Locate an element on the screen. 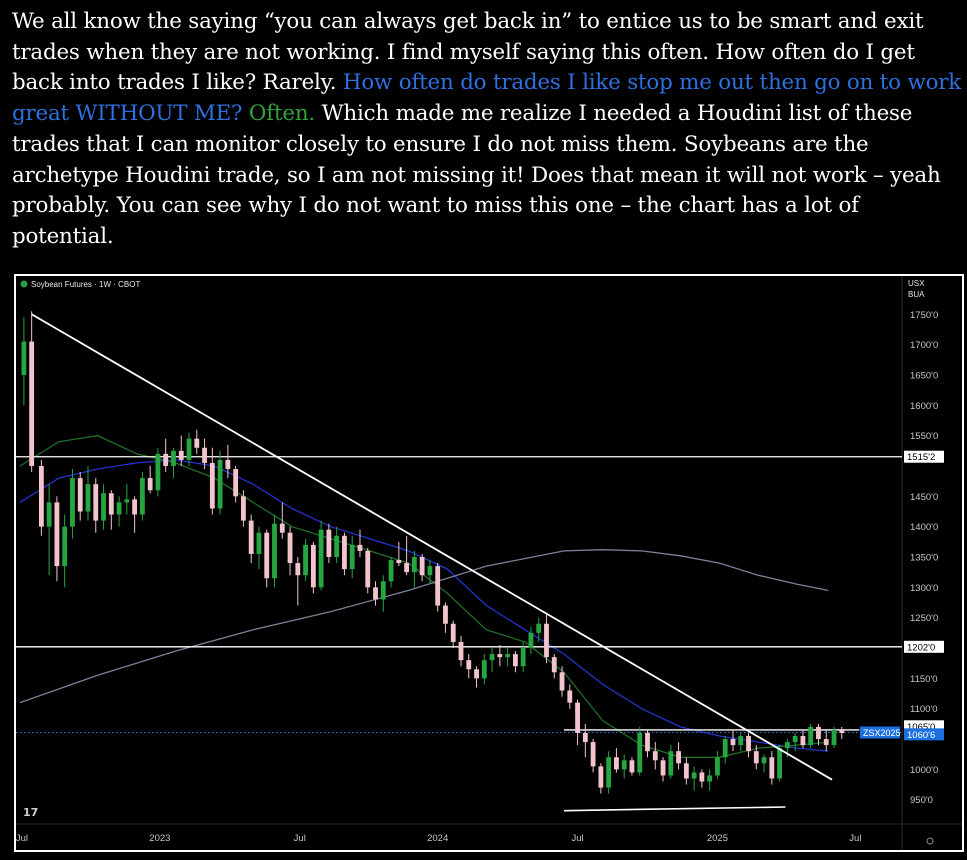 Image resolution: width=967 pixels, height=860 pixels. price-tag-current-box is located at coordinates (924, 734).